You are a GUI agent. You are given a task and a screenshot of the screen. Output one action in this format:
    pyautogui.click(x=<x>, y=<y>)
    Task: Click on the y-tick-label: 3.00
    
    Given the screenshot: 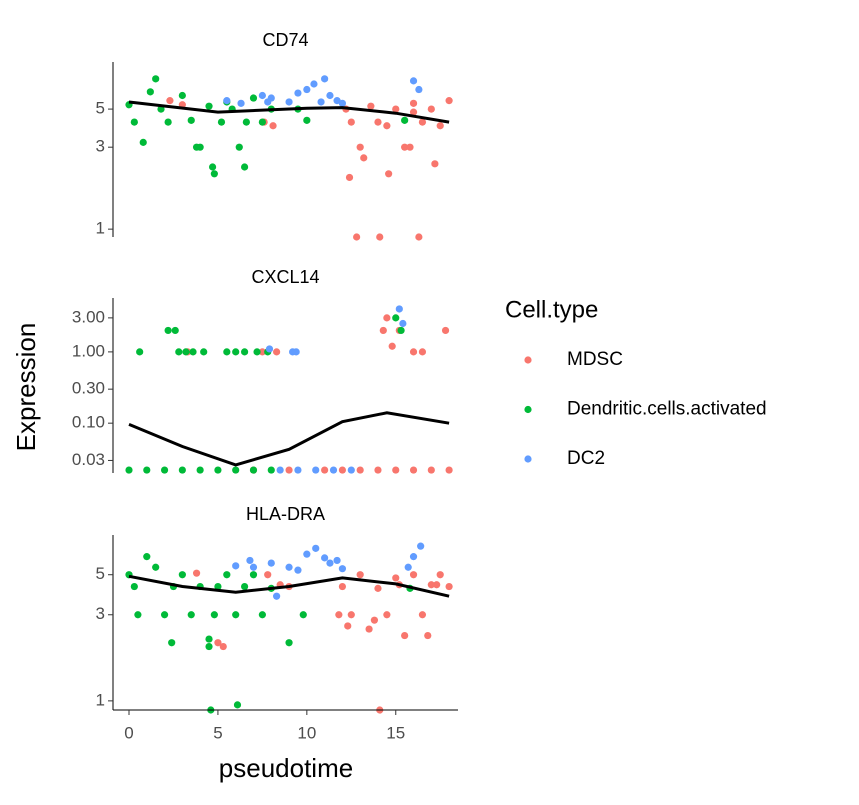 What is the action you would take?
    pyautogui.click(x=88, y=316)
    